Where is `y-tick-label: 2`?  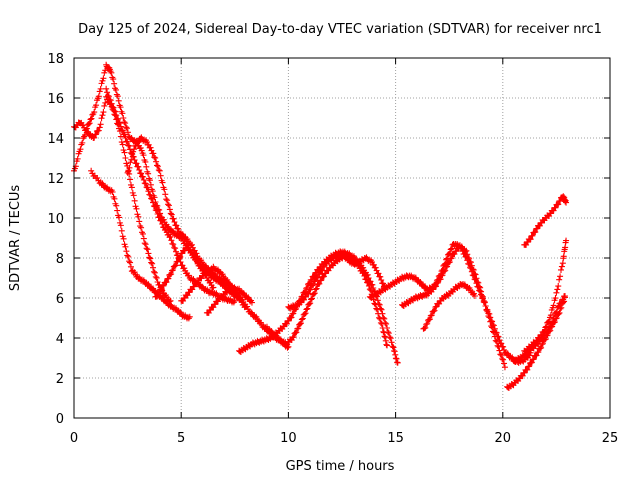
y-tick-label: 2 is located at coordinates (60, 379).